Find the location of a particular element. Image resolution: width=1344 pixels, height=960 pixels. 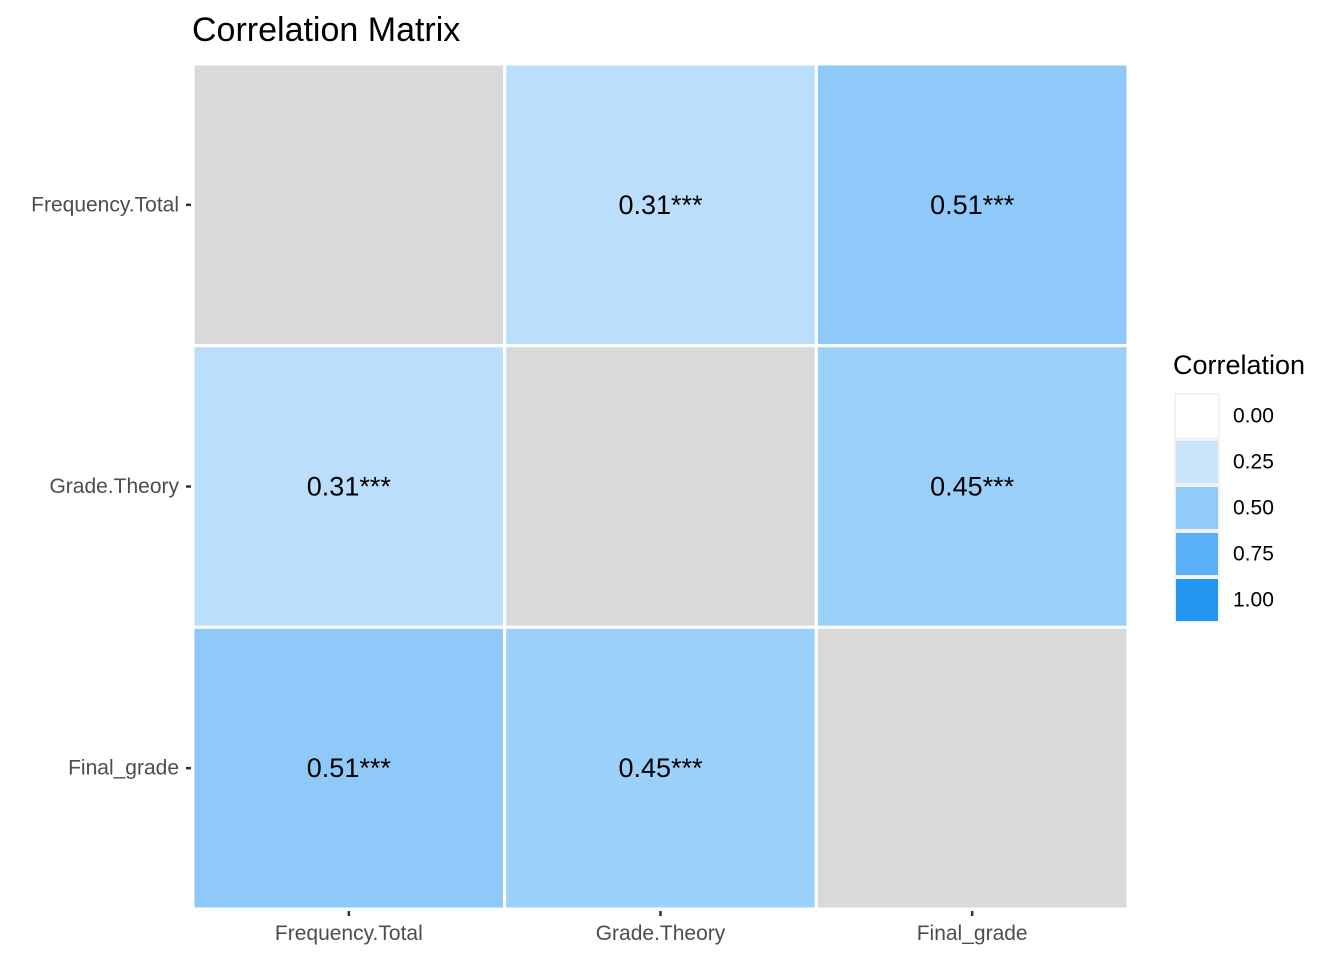

x-tick-label-final-grade: Final_grade is located at coordinates (972, 933).